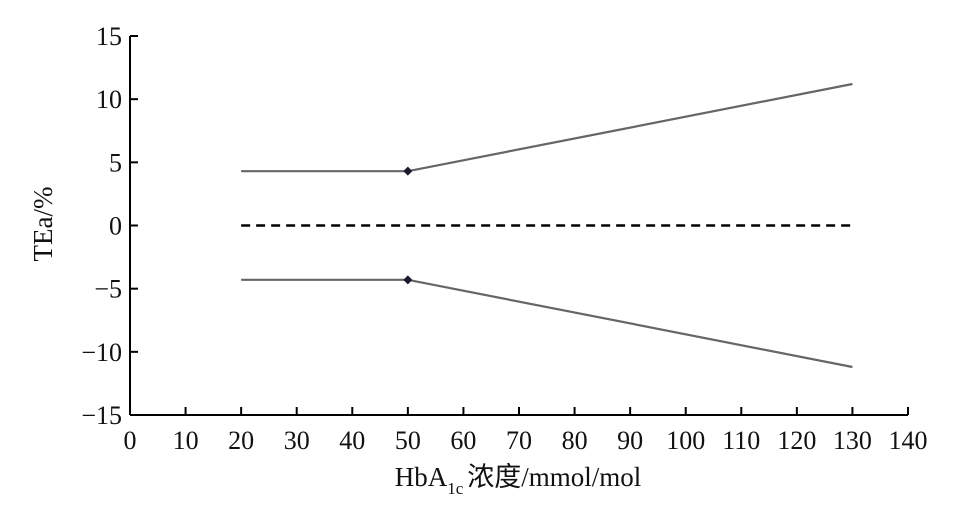 Image resolution: width=967 pixels, height=514 pixels. I want to click on x-tick-label: 30, so click(297, 440).